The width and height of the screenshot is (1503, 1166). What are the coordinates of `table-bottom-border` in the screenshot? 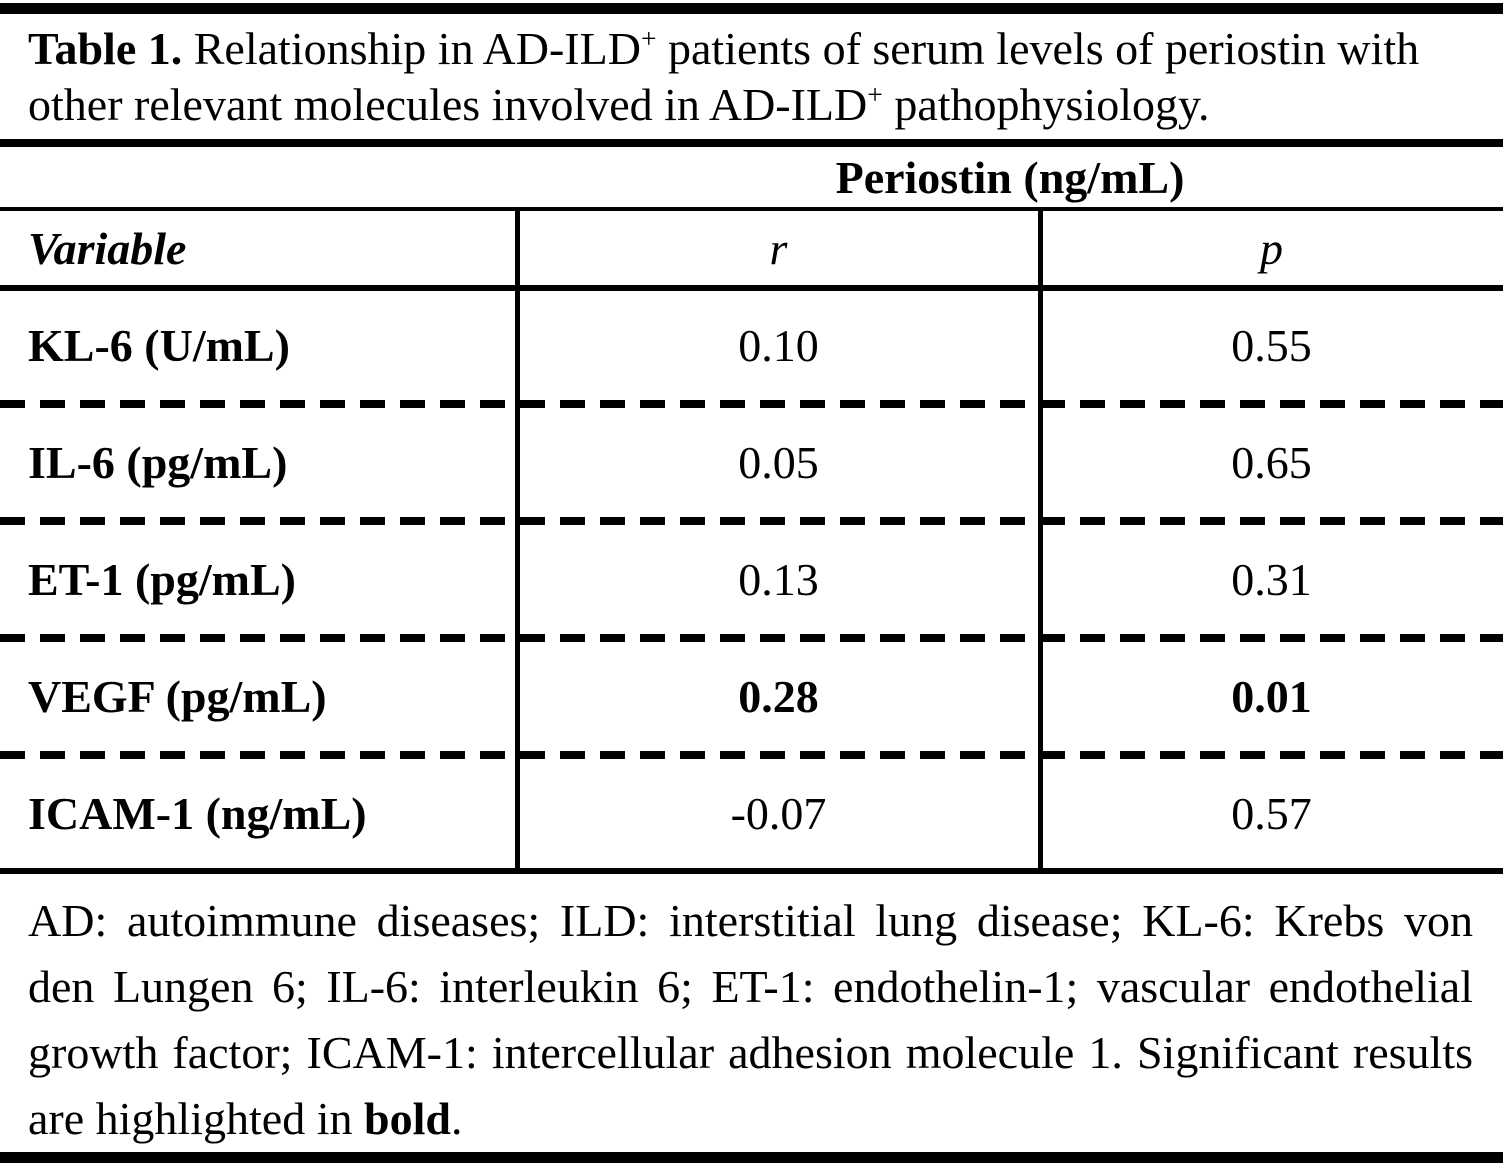 It's located at (751, 1157).